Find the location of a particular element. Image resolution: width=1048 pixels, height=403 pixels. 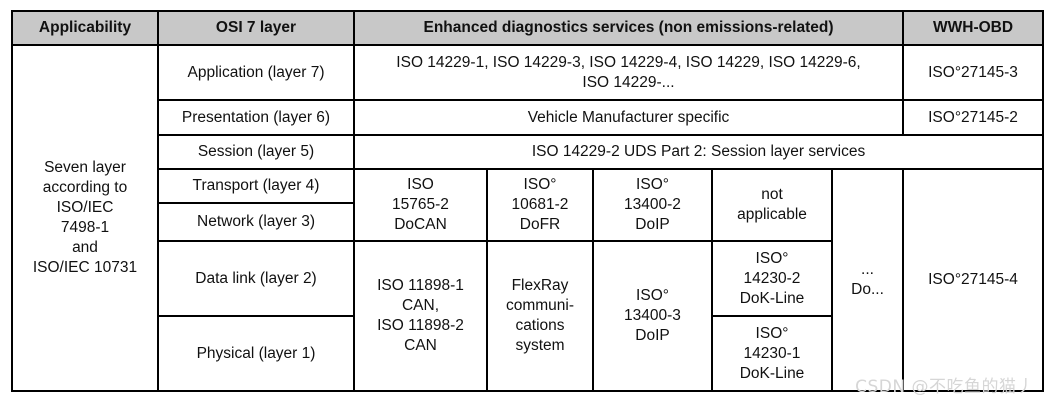

layer-transport: Transport (layer 4) is located at coordinates (256, 186).